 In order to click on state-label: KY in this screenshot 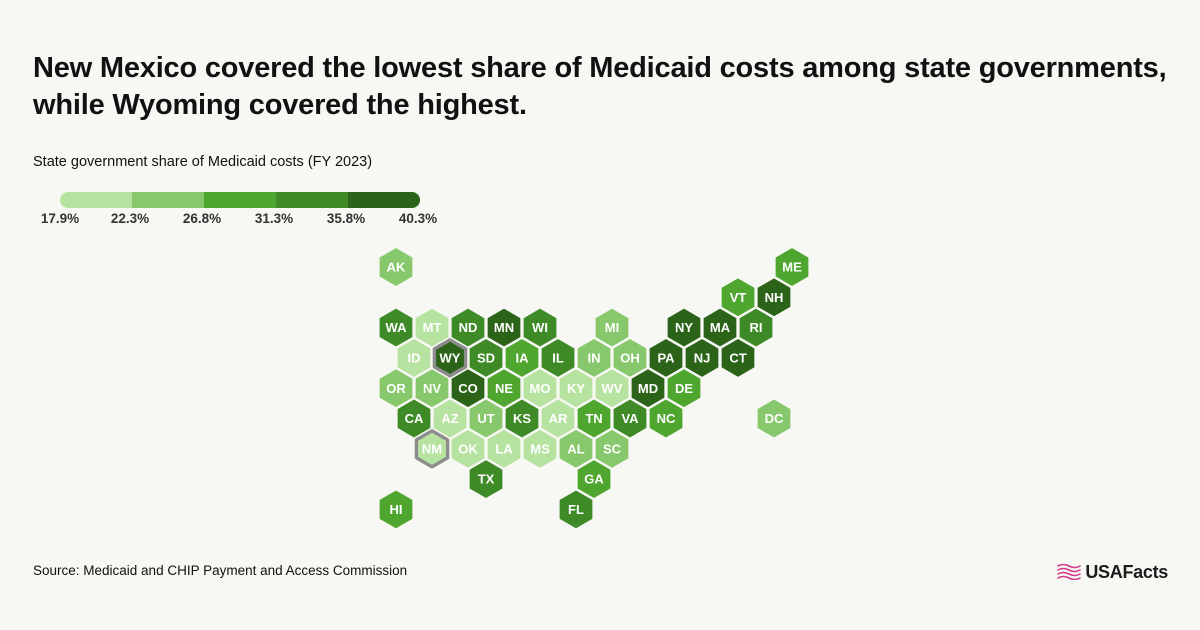, I will do `click(576, 388)`.